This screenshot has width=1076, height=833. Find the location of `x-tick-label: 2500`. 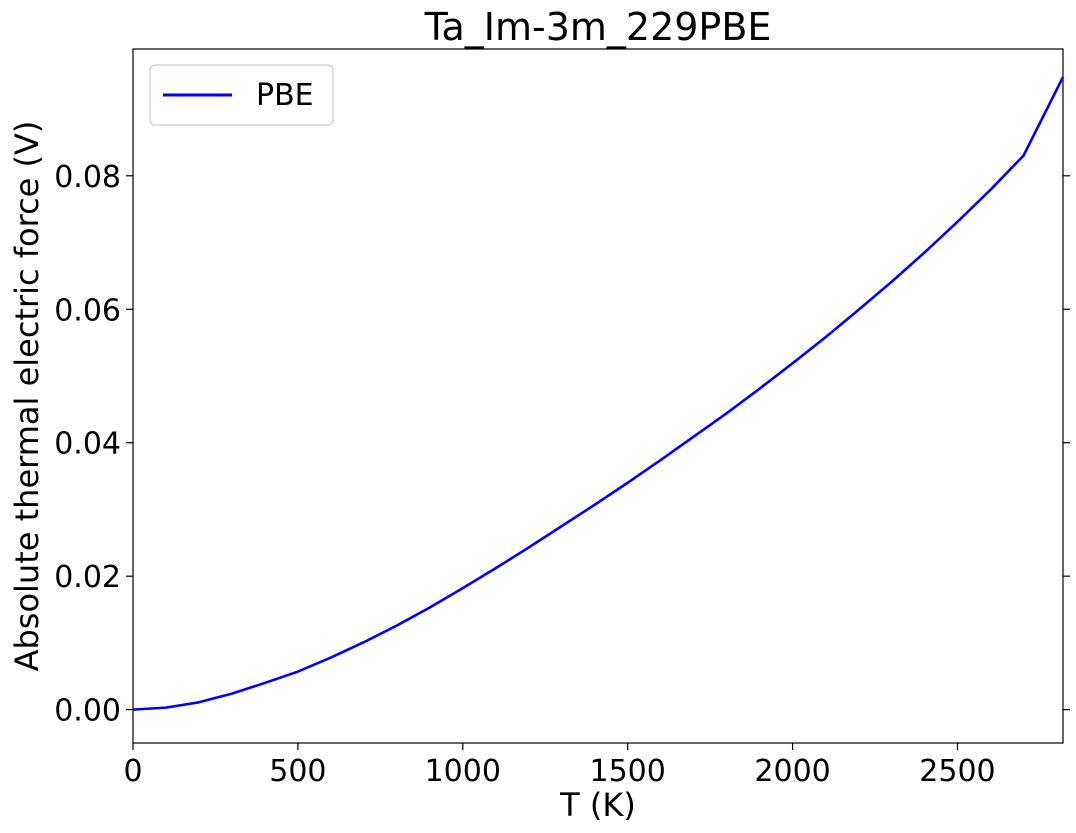

x-tick-label: 2500 is located at coordinates (957, 771).